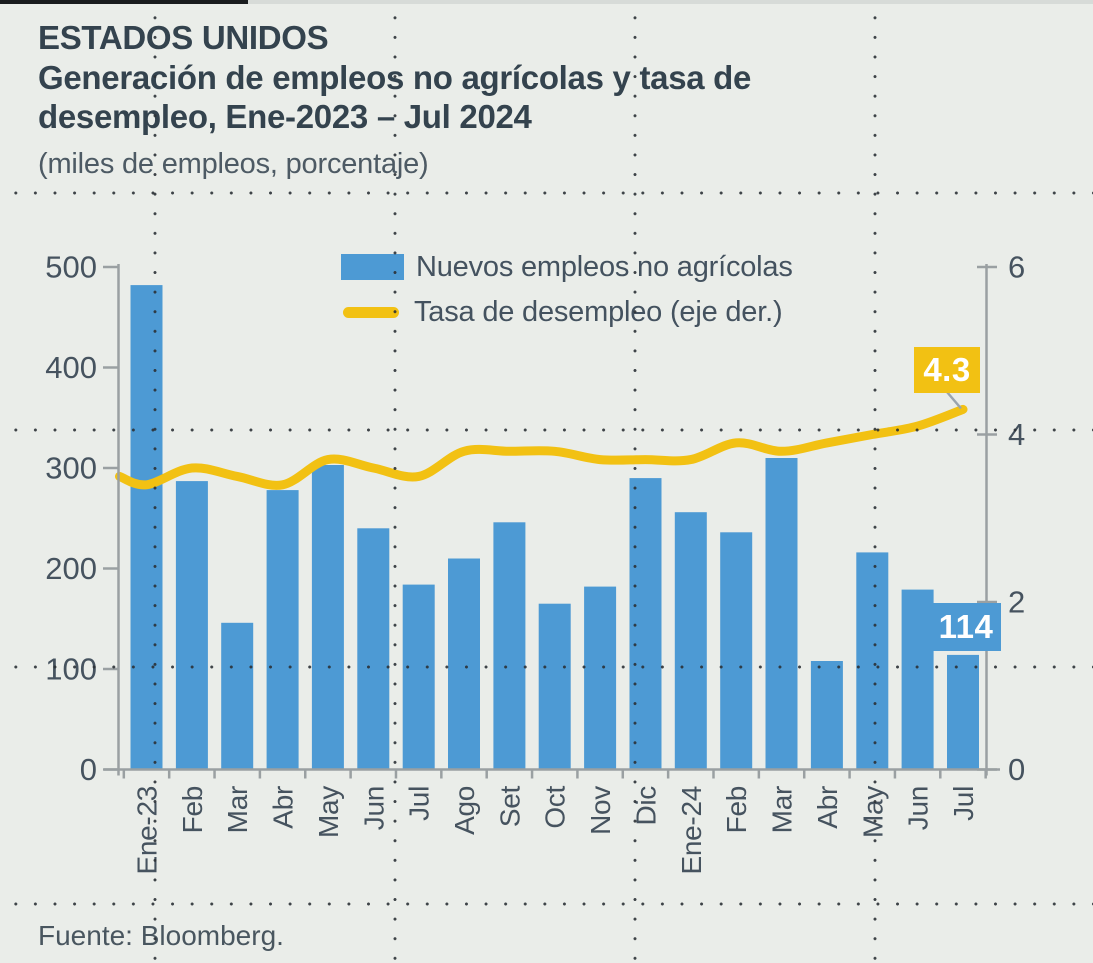 The height and width of the screenshot is (963, 1093). I want to click on right-axis-tick-0: 0, so click(1016, 769).